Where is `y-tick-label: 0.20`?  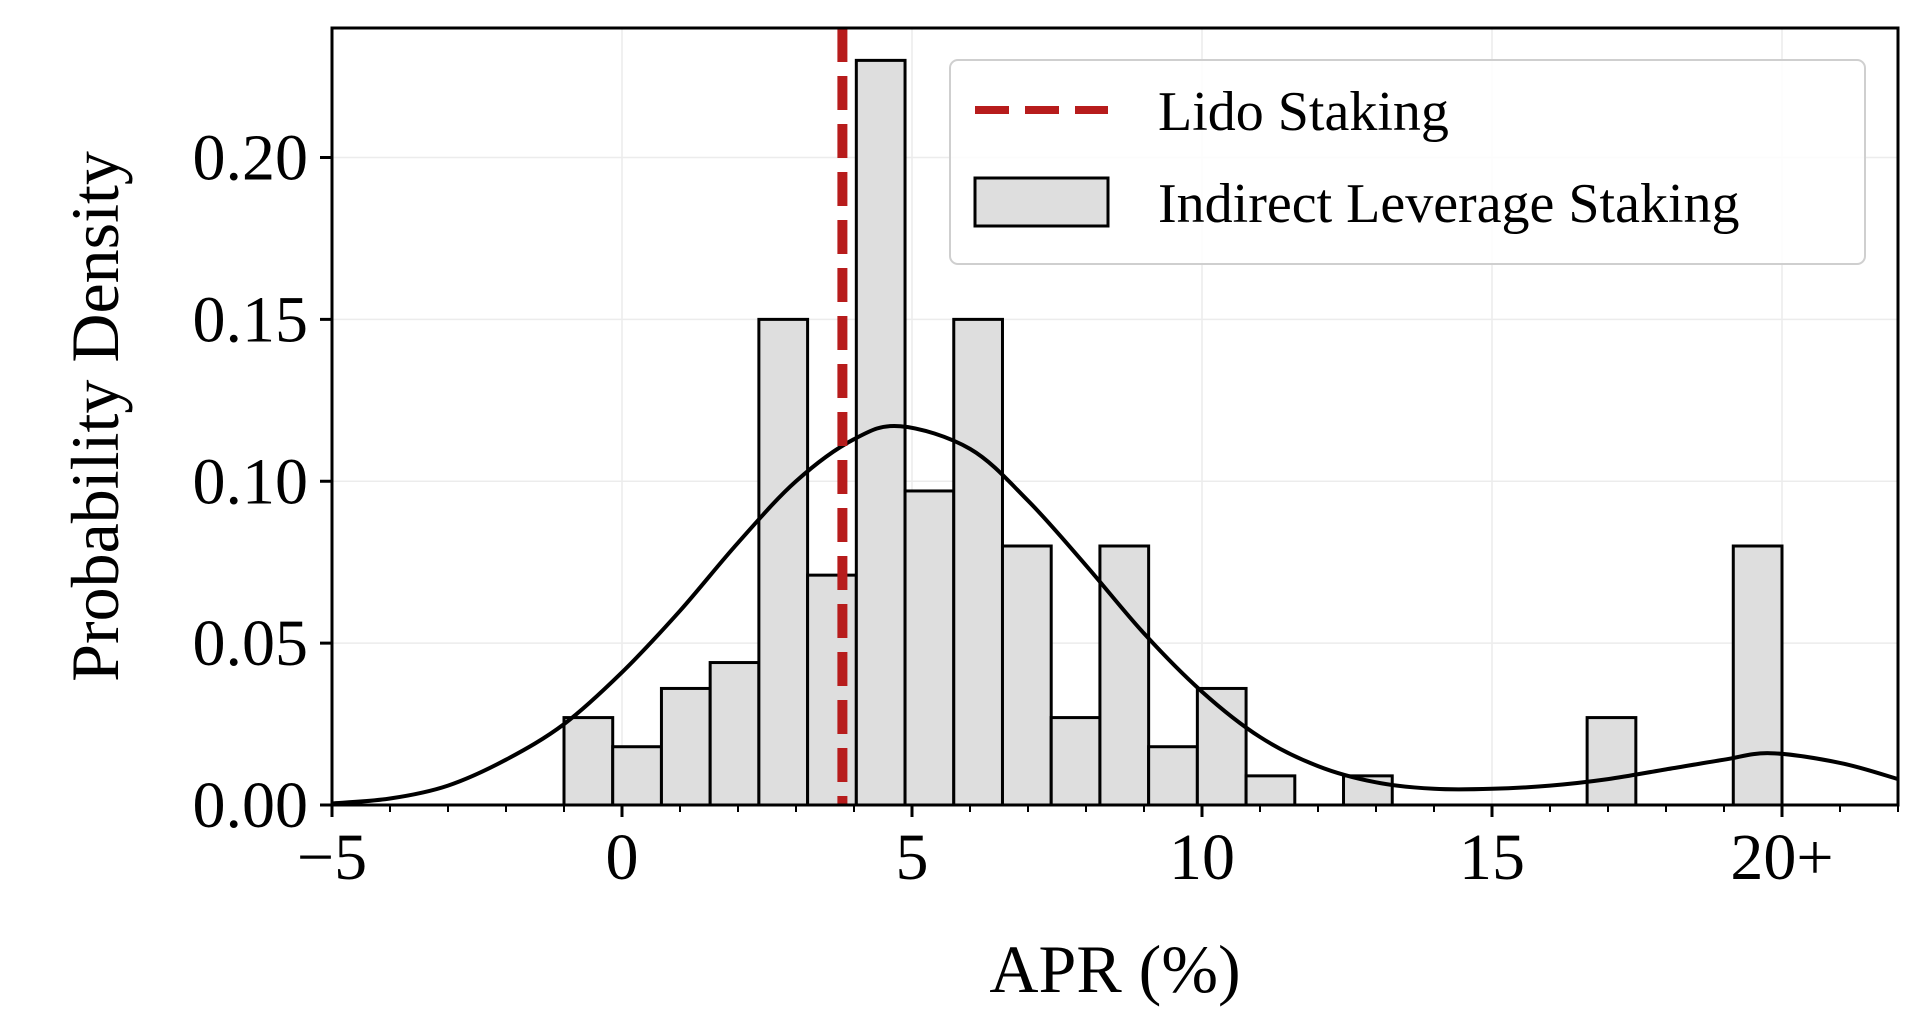
y-tick-label: 0.20 is located at coordinates (251, 158).